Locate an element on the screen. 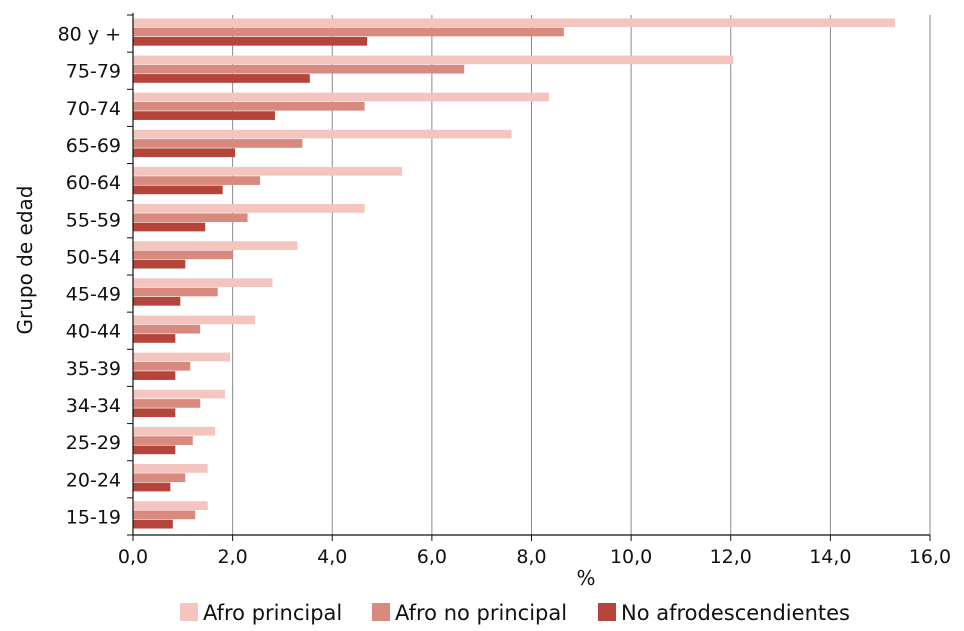  y-tick-label: 45-49 is located at coordinates (93, 295).